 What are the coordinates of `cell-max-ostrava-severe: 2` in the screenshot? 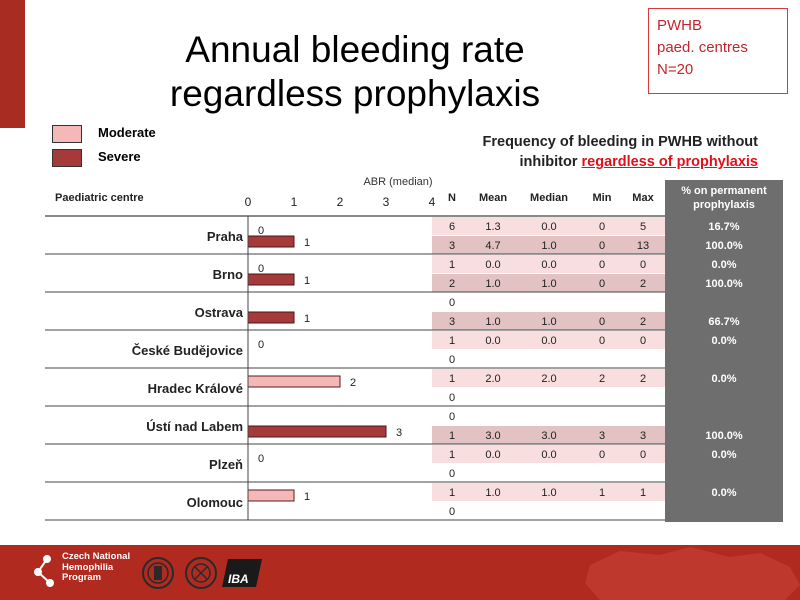 It's located at (643, 322).